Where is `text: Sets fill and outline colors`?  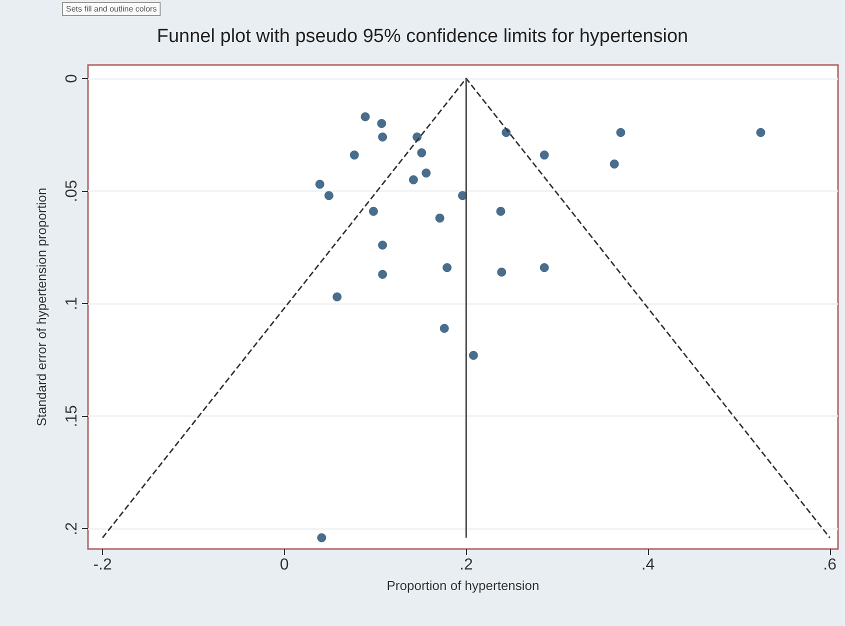 text: Sets fill and outline colors is located at coordinates (111, 9).